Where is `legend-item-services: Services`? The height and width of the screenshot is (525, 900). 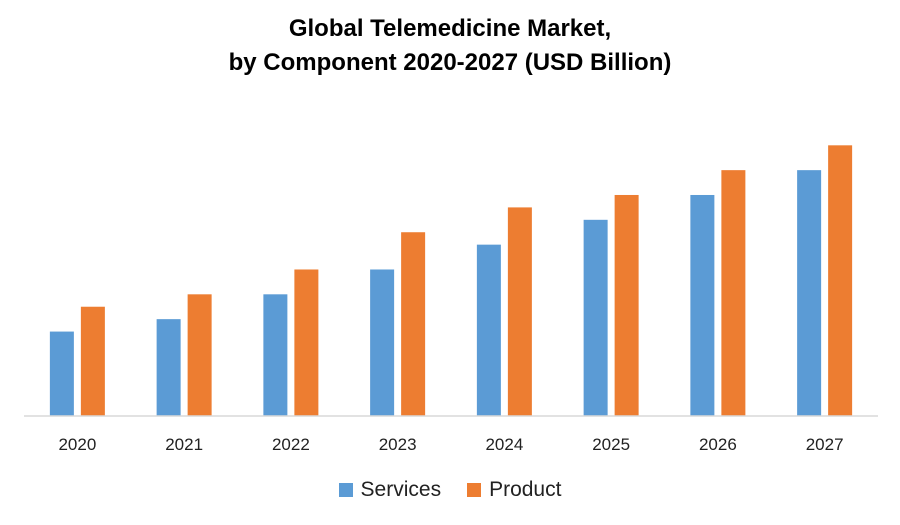 legend-item-services: Services is located at coordinates (390, 490).